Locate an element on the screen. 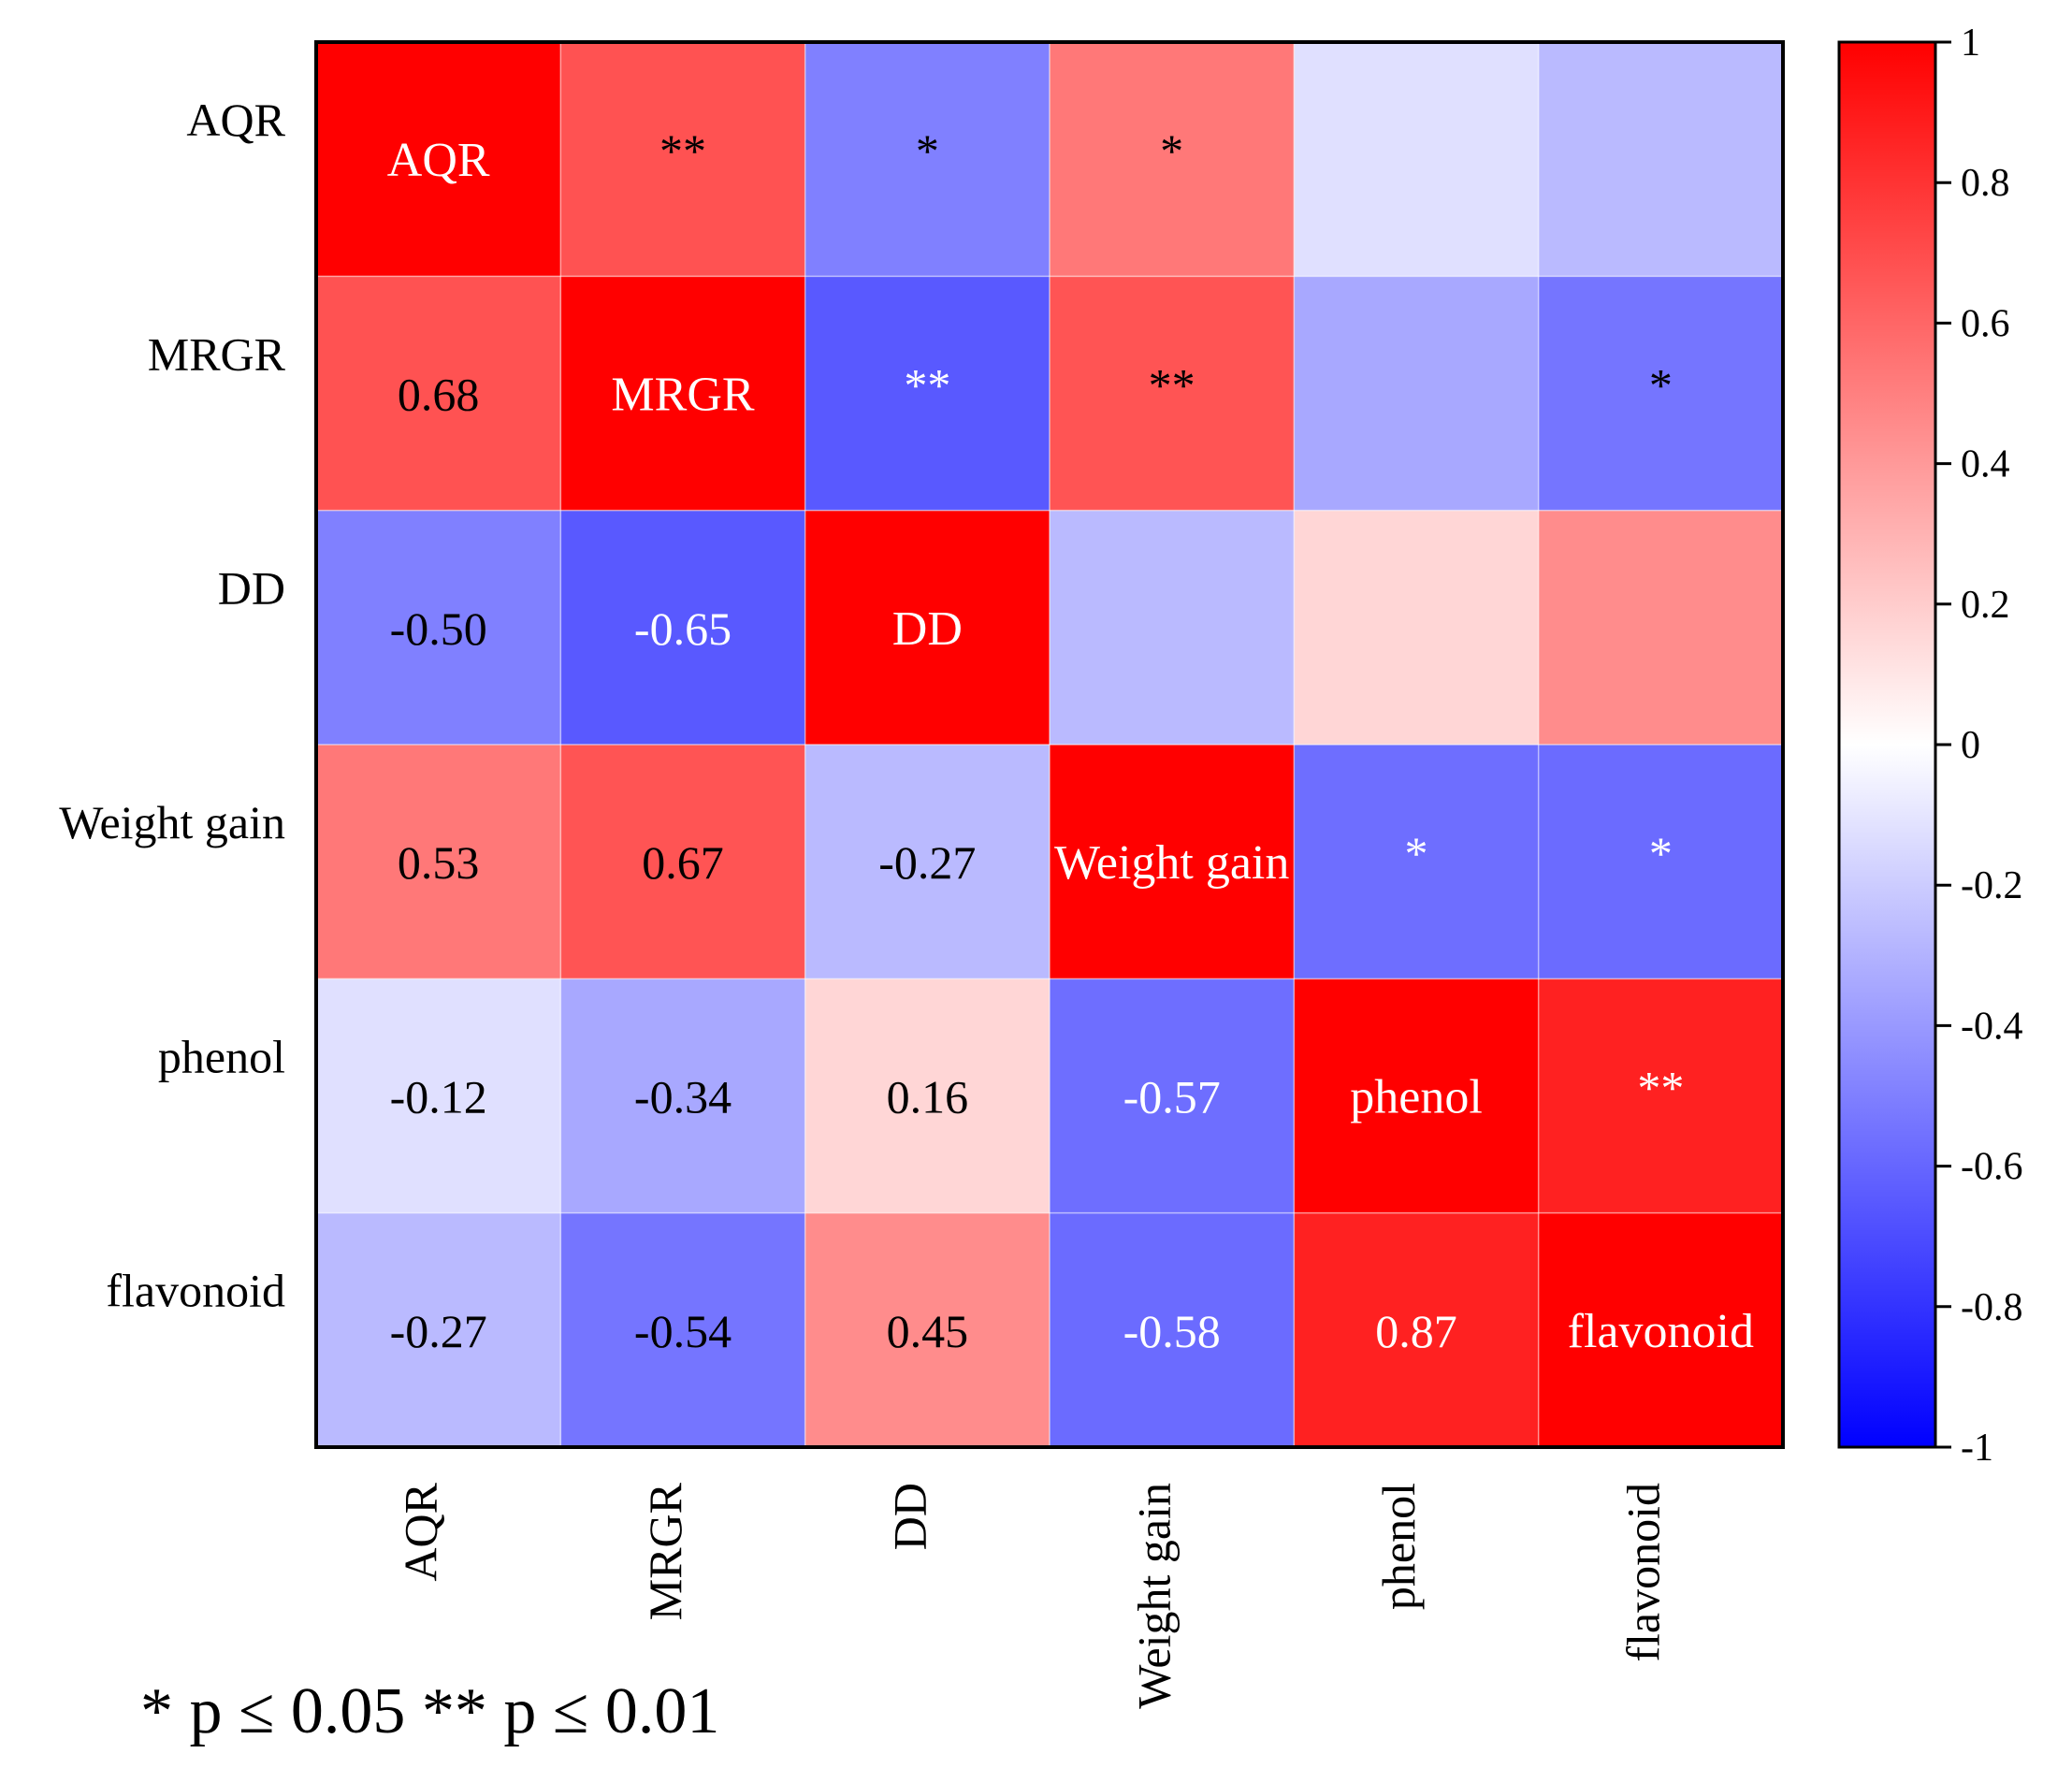 This screenshot has width=2072, height=1768. cell-phenol-weight-gain is located at coordinates (1172, 1096).